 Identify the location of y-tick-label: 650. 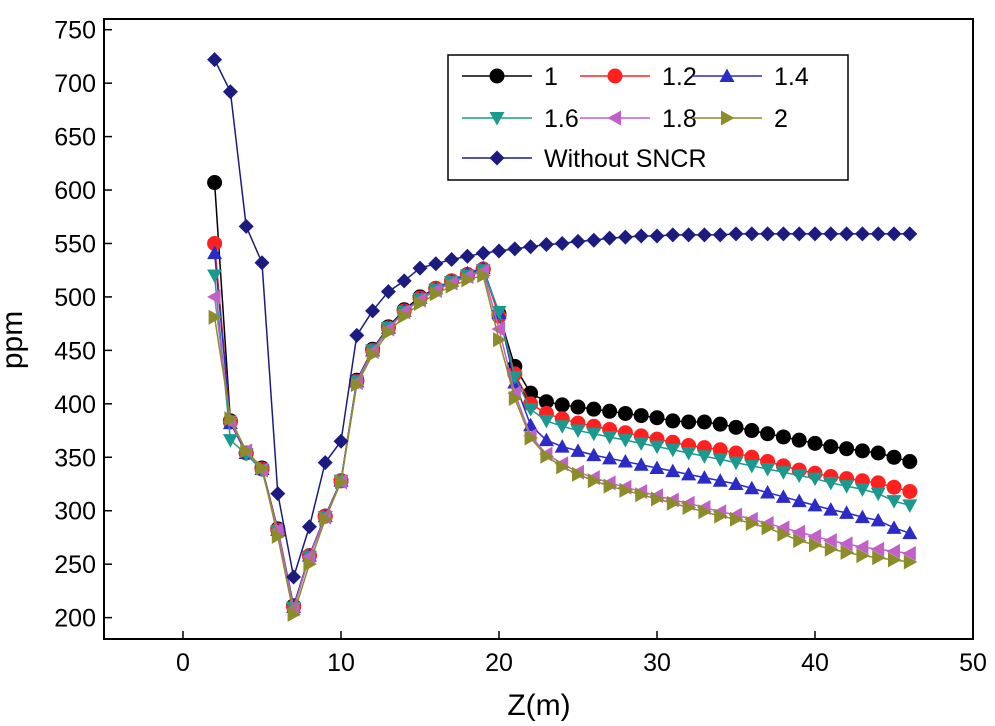
(75, 138).